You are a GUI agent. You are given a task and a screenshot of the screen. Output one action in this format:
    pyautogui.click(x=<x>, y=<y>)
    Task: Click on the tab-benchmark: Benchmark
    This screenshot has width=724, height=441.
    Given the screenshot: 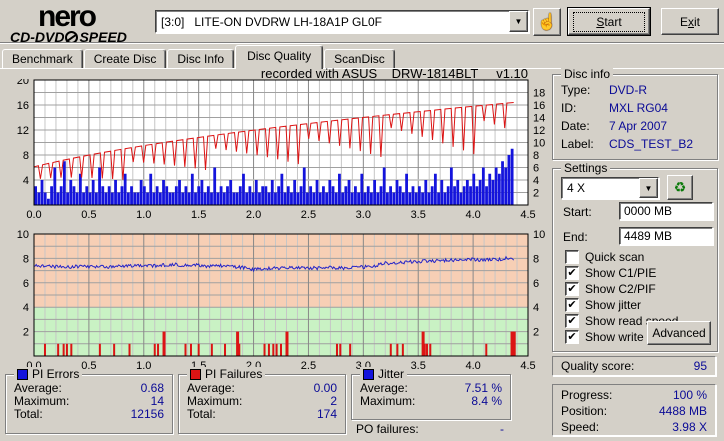 What is the action you would take?
    pyautogui.click(x=42, y=59)
    